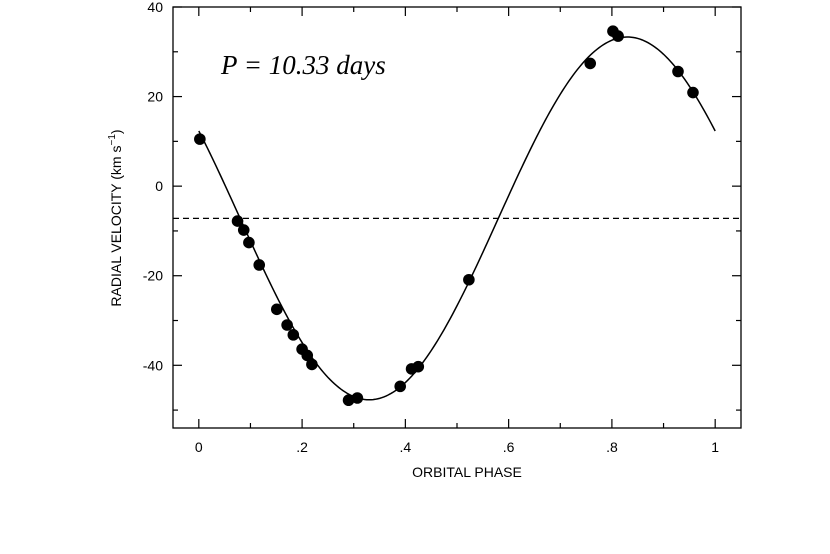 The height and width of the screenshot is (554, 830). What do you see at coordinates (116, 131) in the screenshot?
I see `y-axis-title-close: )` at bounding box center [116, 131].